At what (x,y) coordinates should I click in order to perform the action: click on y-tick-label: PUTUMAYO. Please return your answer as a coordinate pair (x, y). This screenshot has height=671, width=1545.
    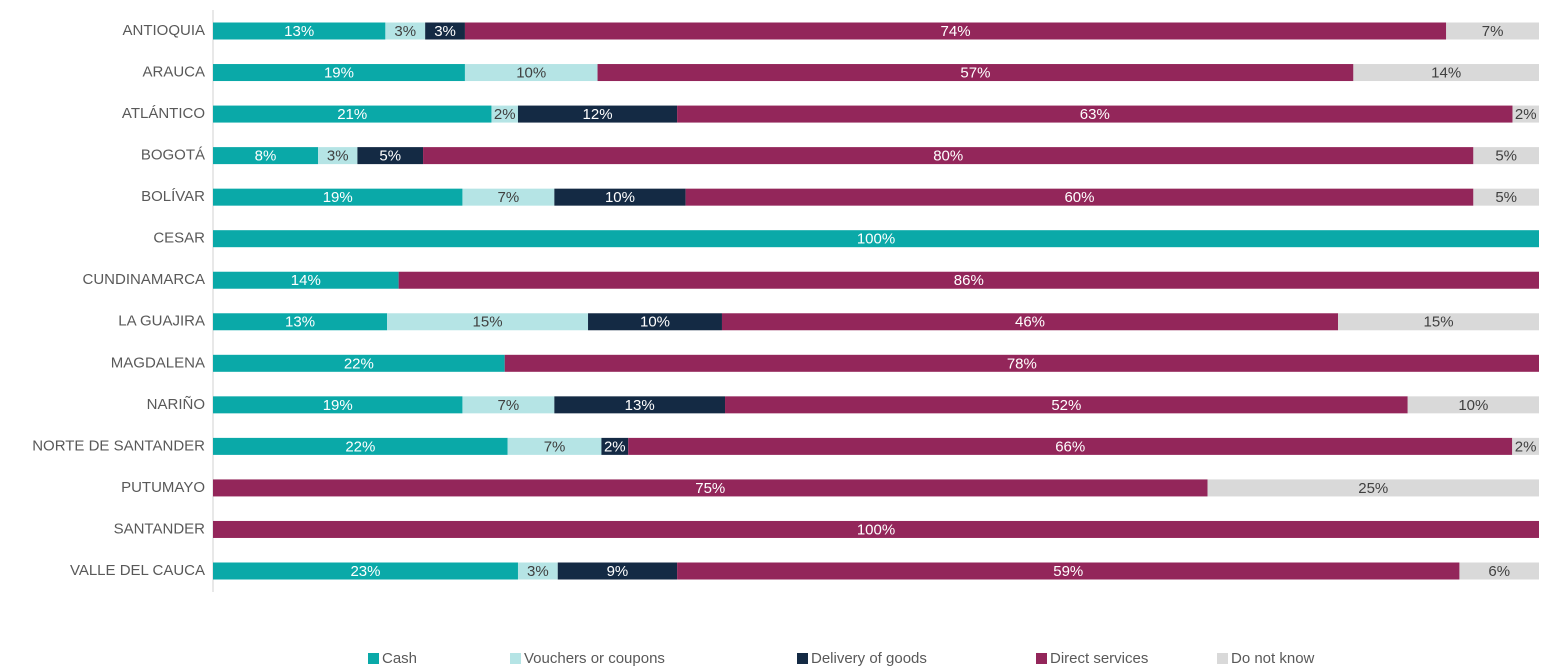
    Looking at the image, I should click on (163, 487).